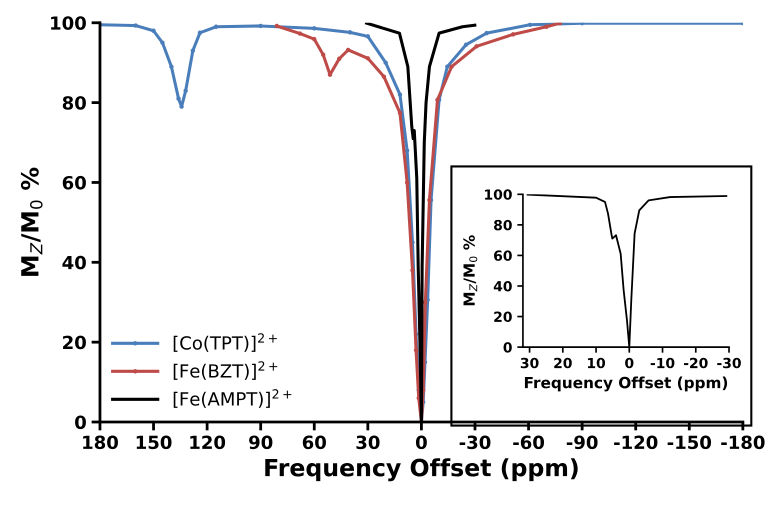 This screenshot has width=769, height=506. Describe the element at coordinates (260, 443) in the screenshot. I see `x-tick-label: 90` at that location.